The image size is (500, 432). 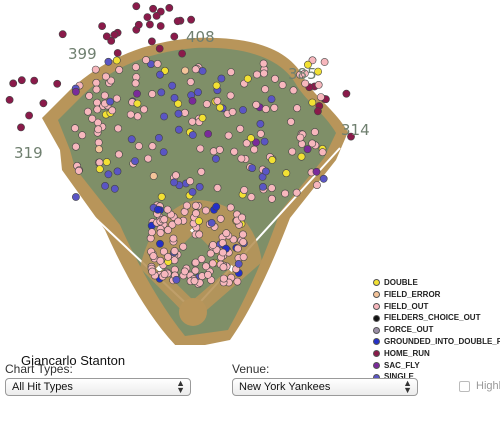 I want to click on legend-label: FIELDERS_CHOICE_OUT, so click(x=432, y=318).